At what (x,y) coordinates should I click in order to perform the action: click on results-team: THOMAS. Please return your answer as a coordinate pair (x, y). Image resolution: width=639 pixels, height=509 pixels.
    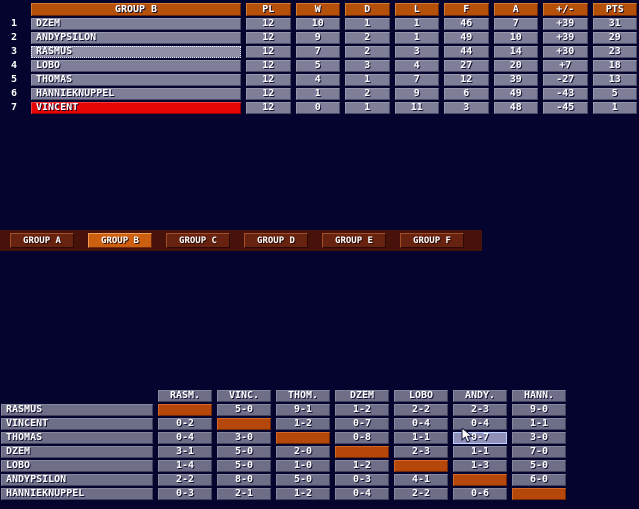
    Looking at the image, I should click on (77, 438).